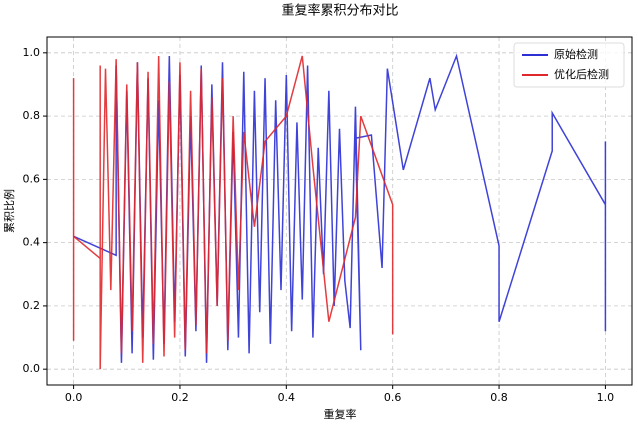  Describe the element at coordinates (606, 397) in the screenshot. I see `x-tick-label: 1.0` at that location.